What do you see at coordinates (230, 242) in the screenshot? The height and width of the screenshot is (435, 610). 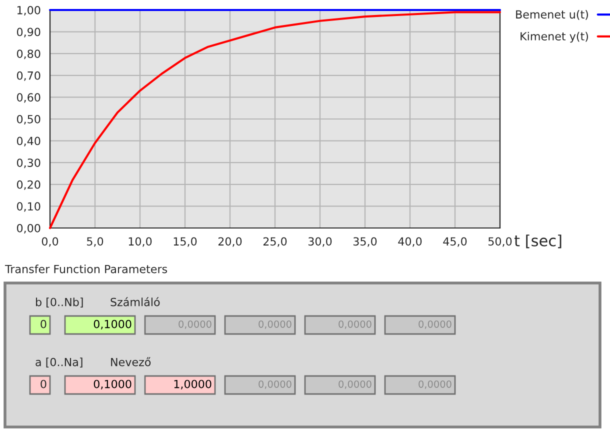 I see `x-tick-label: 20,0` at bounding box center [230, 242].